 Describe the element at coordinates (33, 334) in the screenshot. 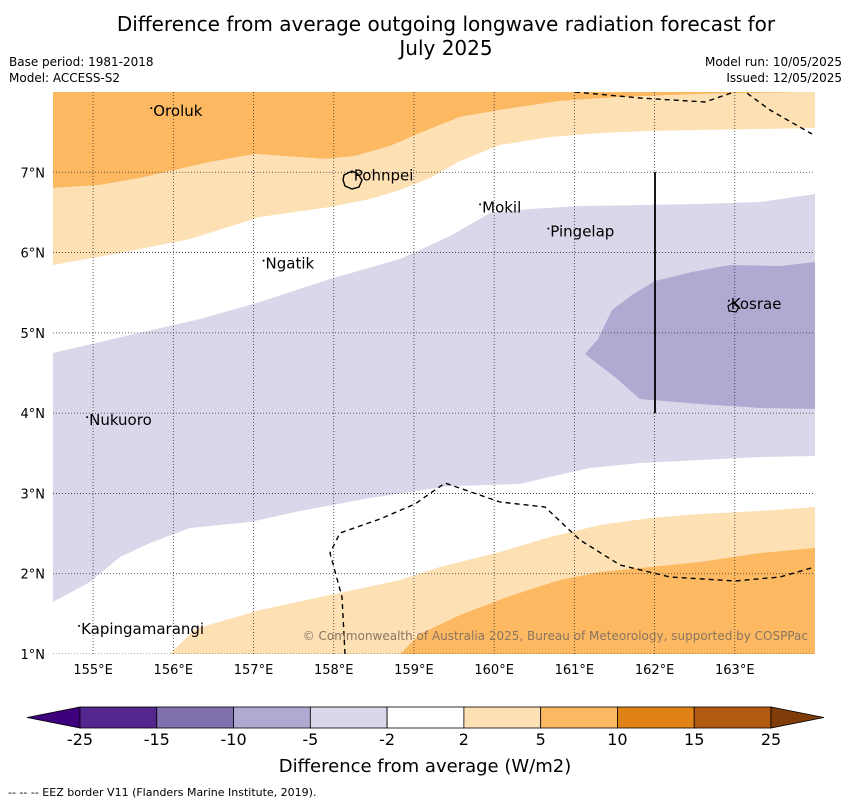

I see `lat-tick-label: 5°N` at that location.